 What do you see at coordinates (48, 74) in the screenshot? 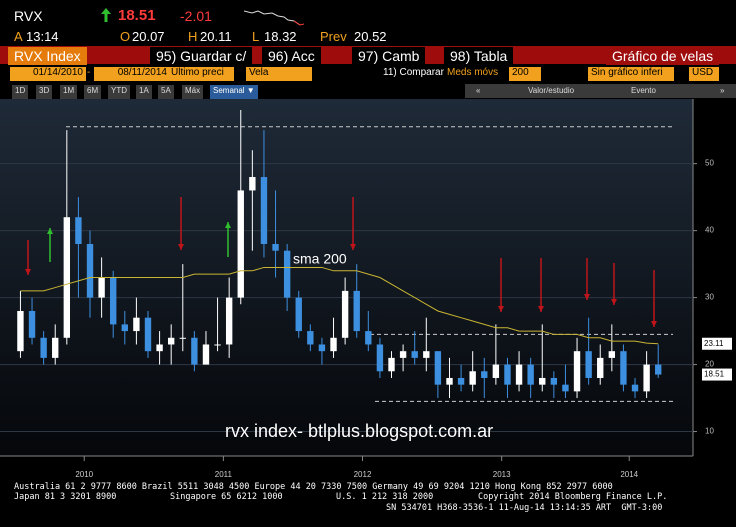
I see `start-date: 01/14/2010` at bounding box center [48, 74].